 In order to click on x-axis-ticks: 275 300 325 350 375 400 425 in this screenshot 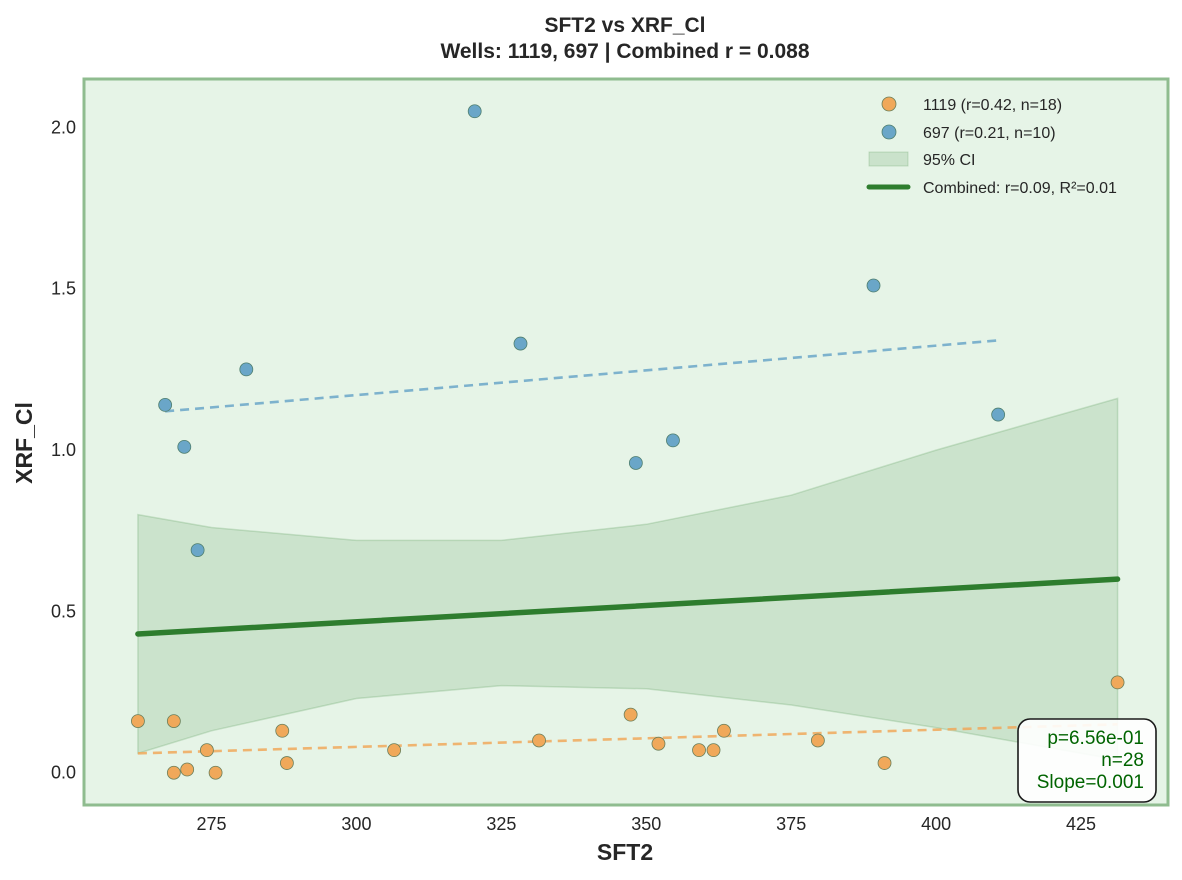, I will do `click(647, 824)`.